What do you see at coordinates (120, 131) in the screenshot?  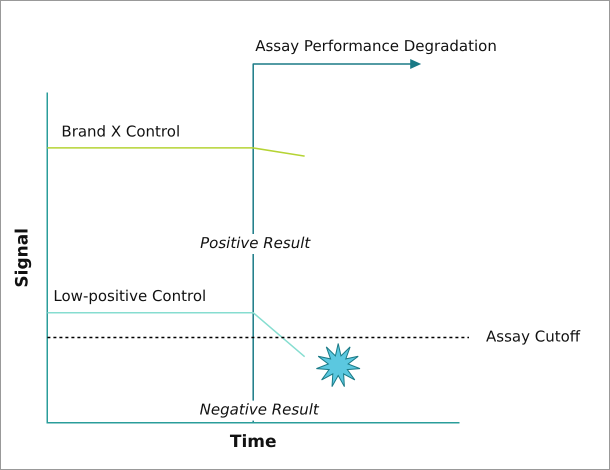 I see `series-label: Brand X Control` at bounding box center [120, 131].